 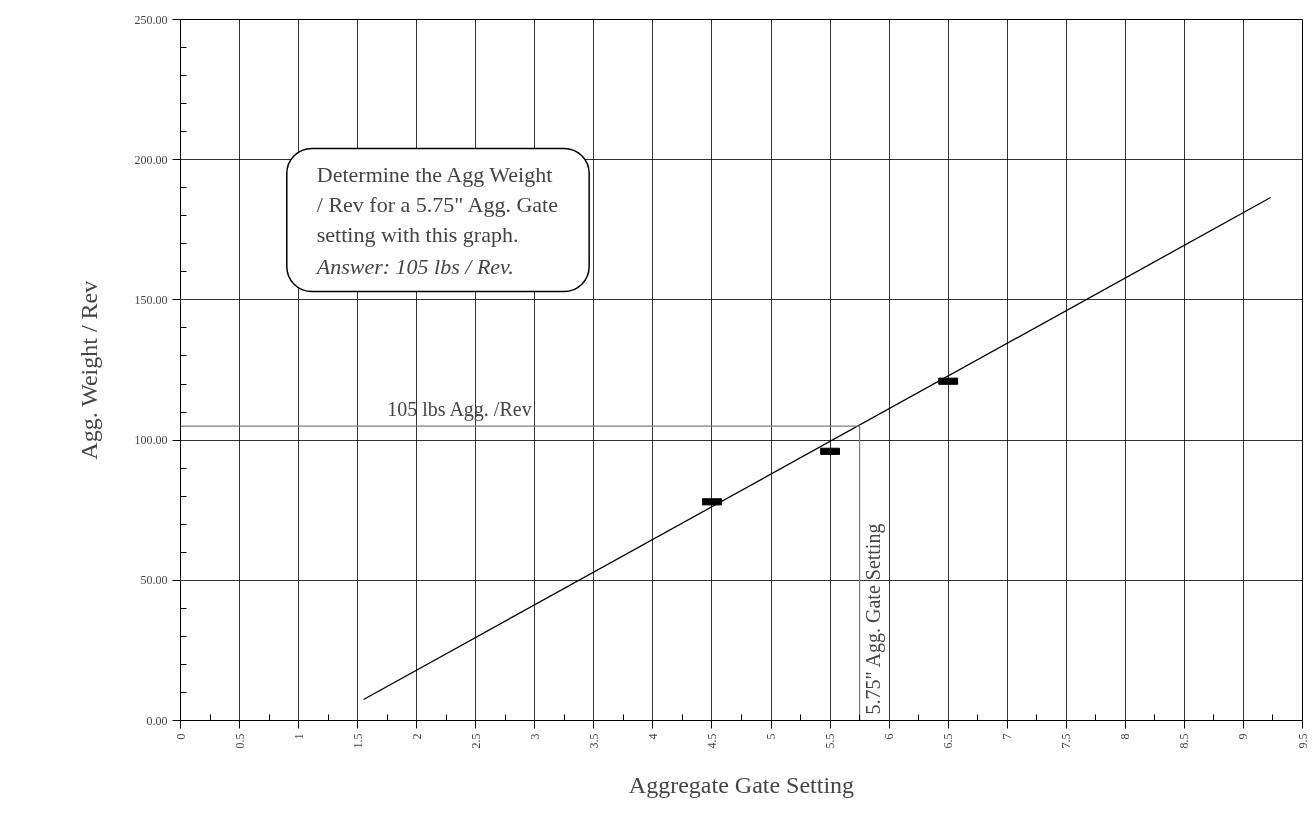 I want to click on x-tick-label: 2, so click(x=416, y=736).